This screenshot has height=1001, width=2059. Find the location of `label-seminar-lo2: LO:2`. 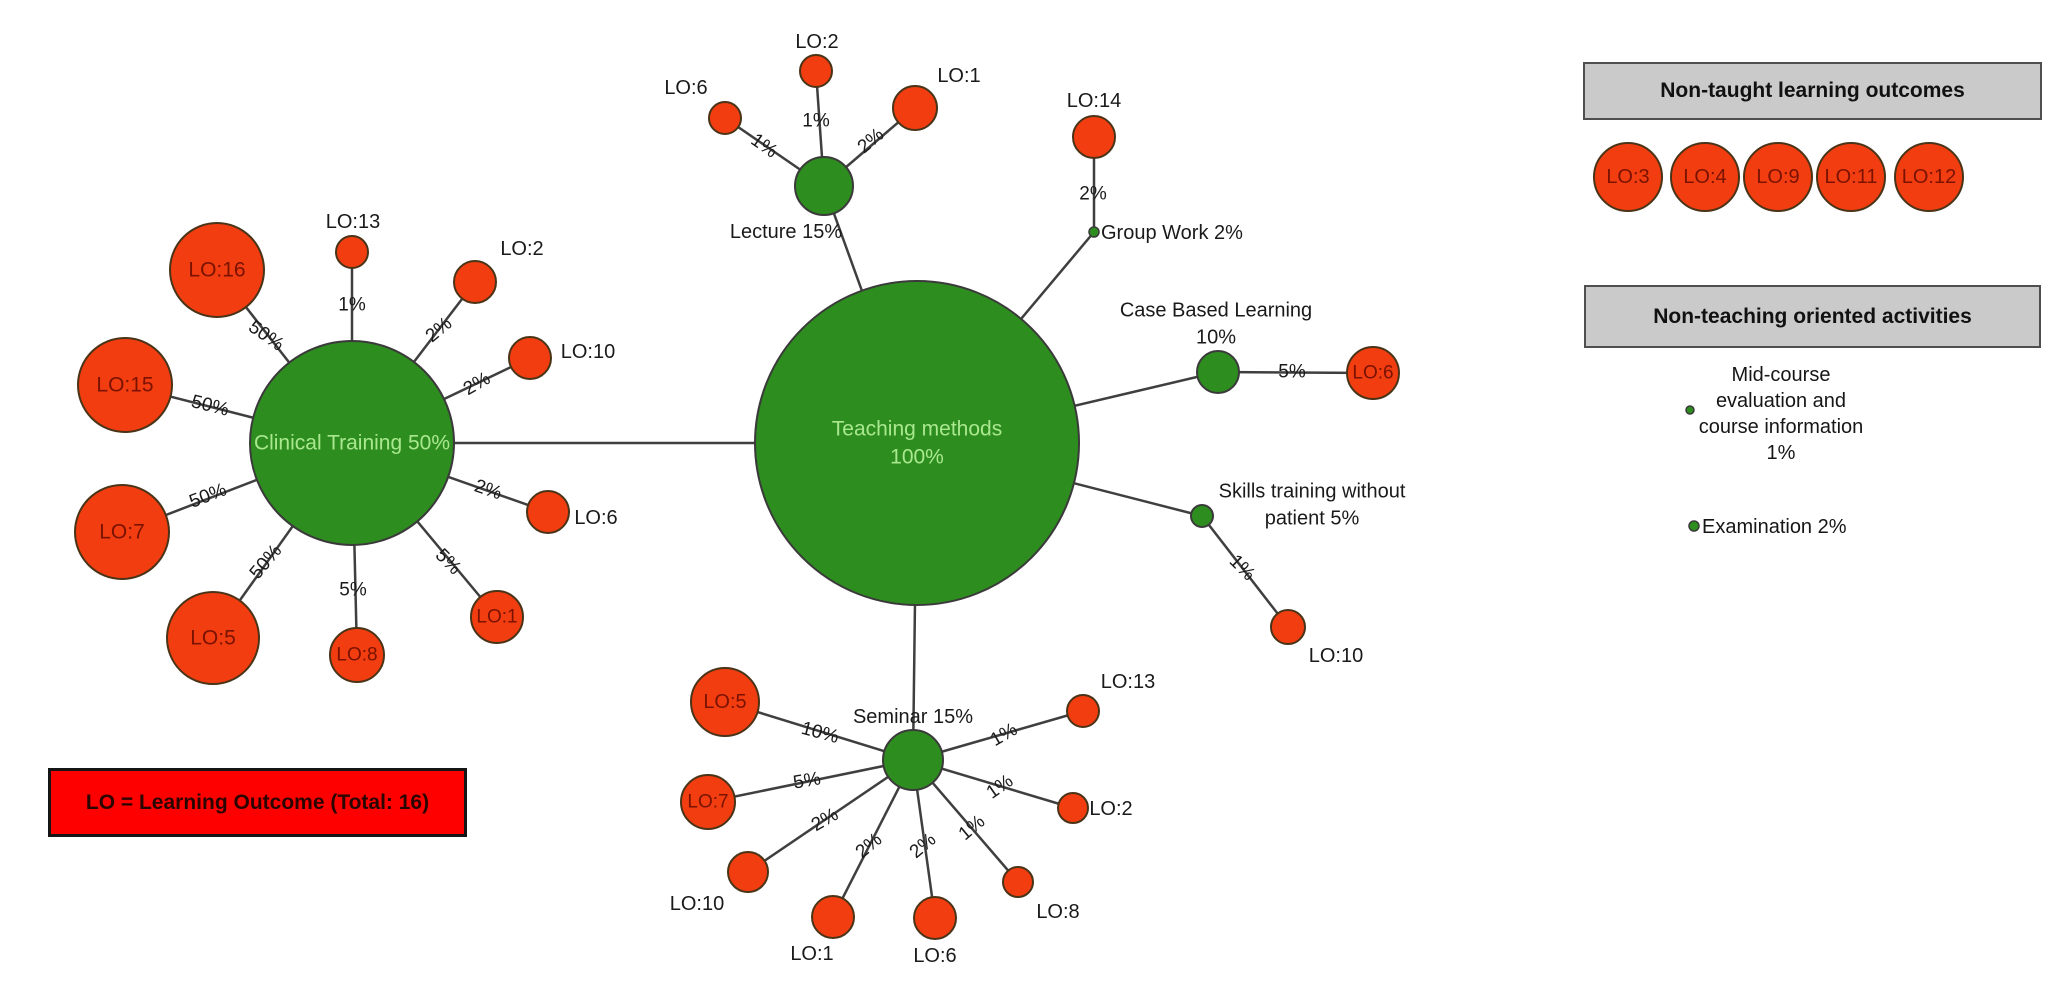

label-seminar-lo2: LO:2 is located at coordinates (1110, 809).